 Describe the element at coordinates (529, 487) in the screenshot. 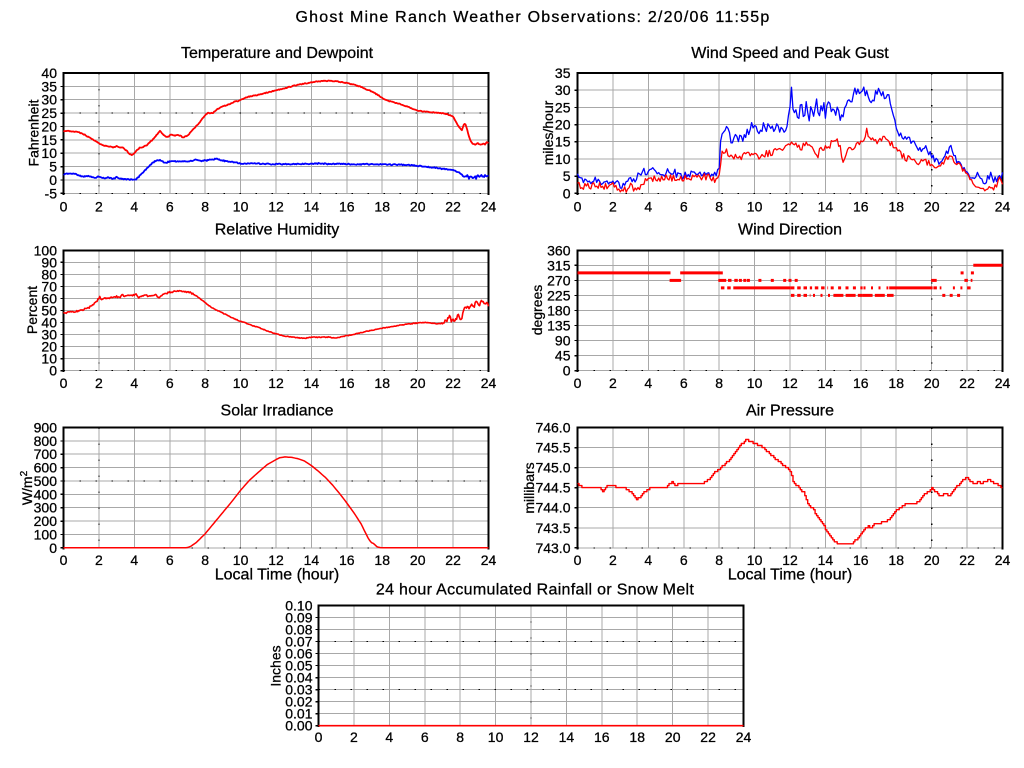

I see `svg-text: millibars` at that location.